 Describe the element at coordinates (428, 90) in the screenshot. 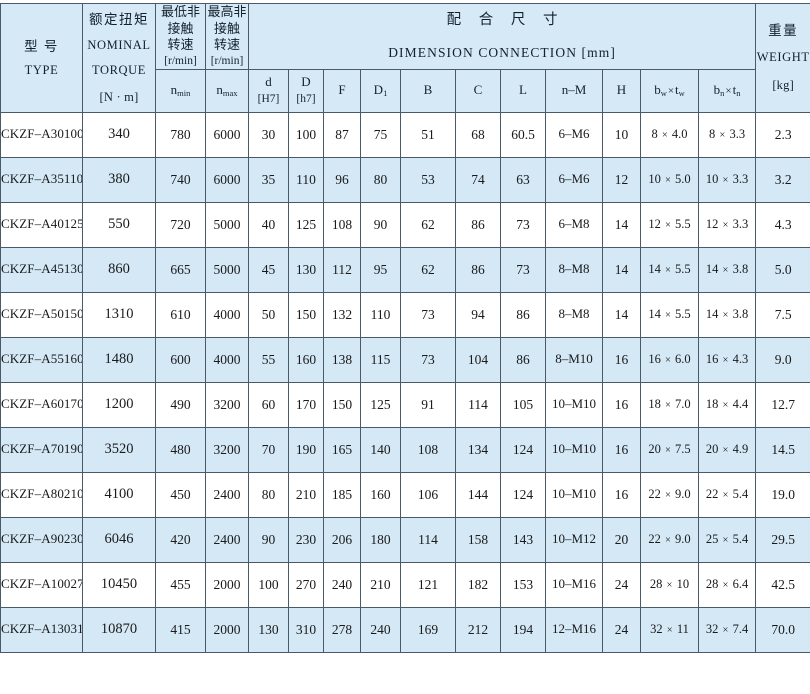

I see `header-col-B: B` at that location.